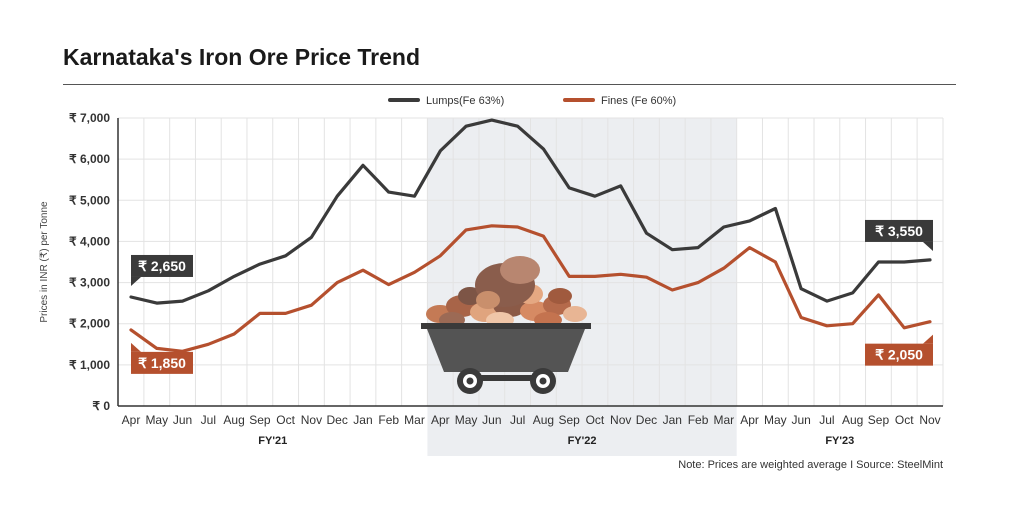 The image size is (1024, 512). What do you see at coordinates (272, 441) in the screenshot?
I see `fiscal-year-label: FY'21` at bounding box center [272, 441].